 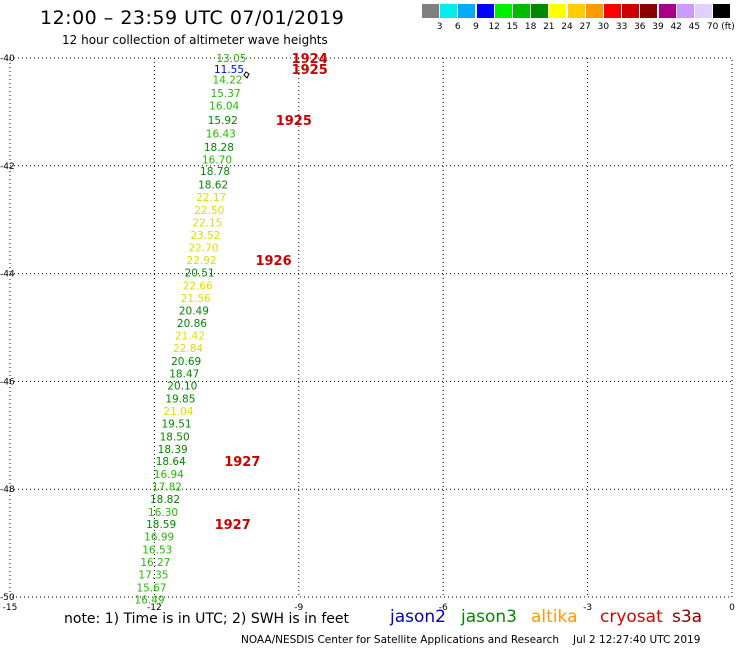 What do you see at coordinates (169, 475) in the screenshot?
I see `wave-height-reading: 16.94` at bounding box center [169, 475].